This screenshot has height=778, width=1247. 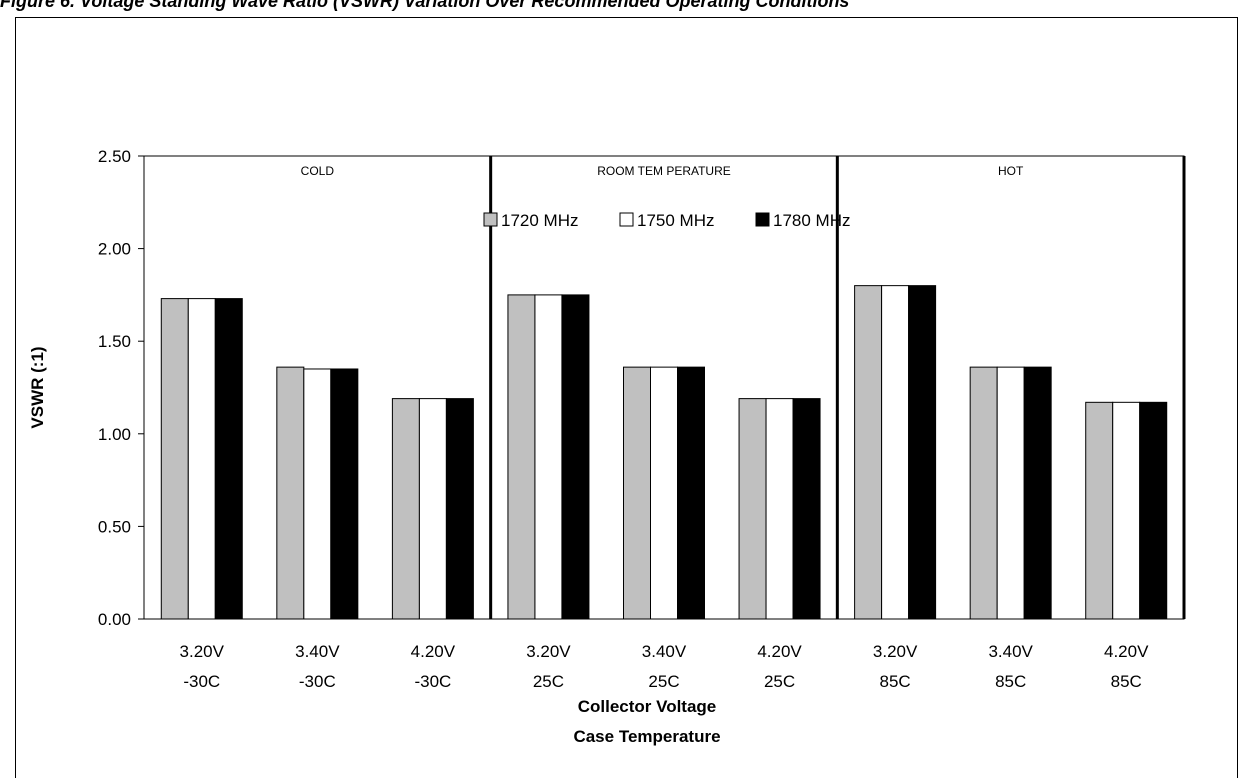 What do you see at coordinates (114, 156) in the screenshot?
I see `y-tick-label: 2.50` at bounding box center [114, 156].